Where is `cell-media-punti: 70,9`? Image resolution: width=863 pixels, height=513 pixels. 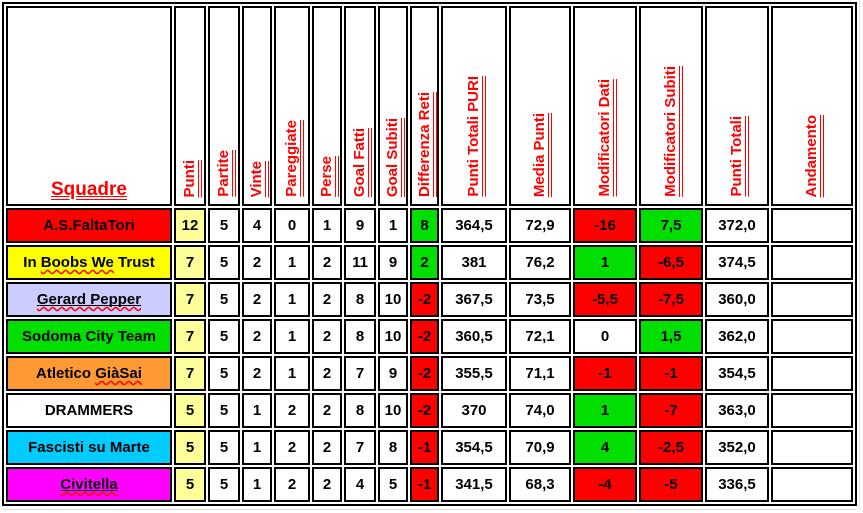 cell-media-punti: 70,9 is located at coordinates (540, 447).